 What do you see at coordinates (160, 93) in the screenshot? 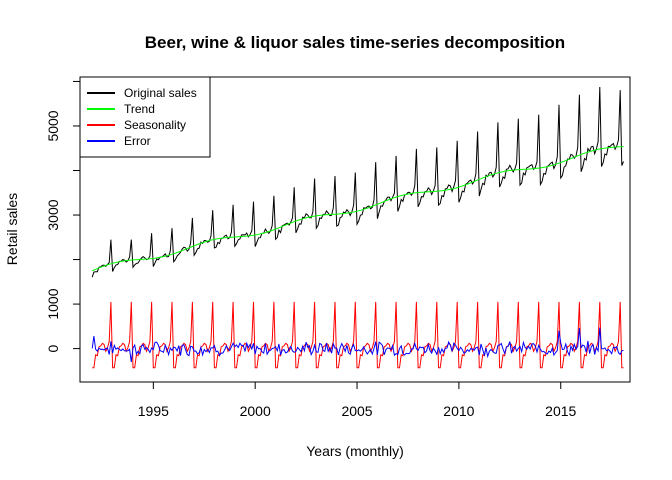
I see `legend-label: Original sales` at bounding box center [160, 93].